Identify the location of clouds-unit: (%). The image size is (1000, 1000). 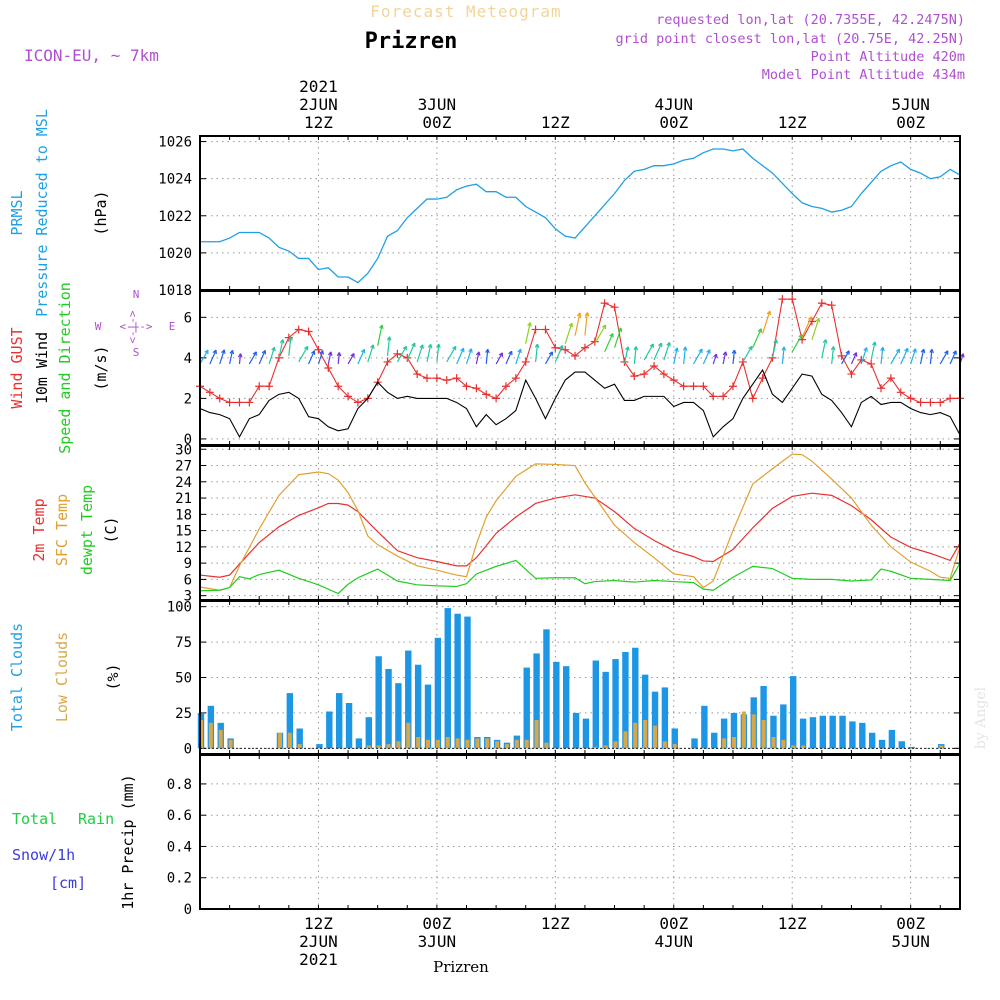
(113, 676).